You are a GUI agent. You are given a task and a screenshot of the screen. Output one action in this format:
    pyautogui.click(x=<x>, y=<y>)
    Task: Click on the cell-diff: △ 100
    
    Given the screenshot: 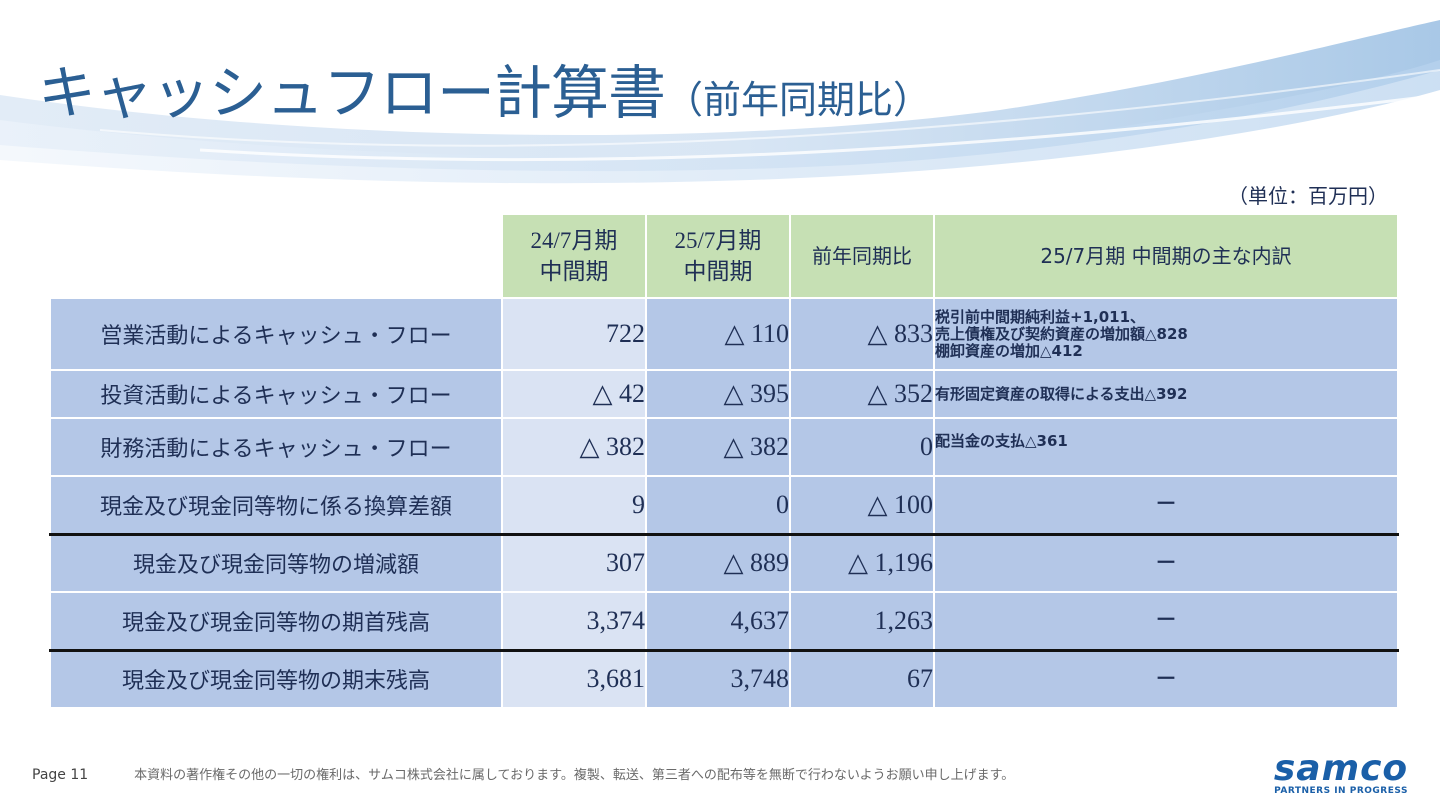 What is the action you would take?
    pyautogui.click(x=862, y=505)
    